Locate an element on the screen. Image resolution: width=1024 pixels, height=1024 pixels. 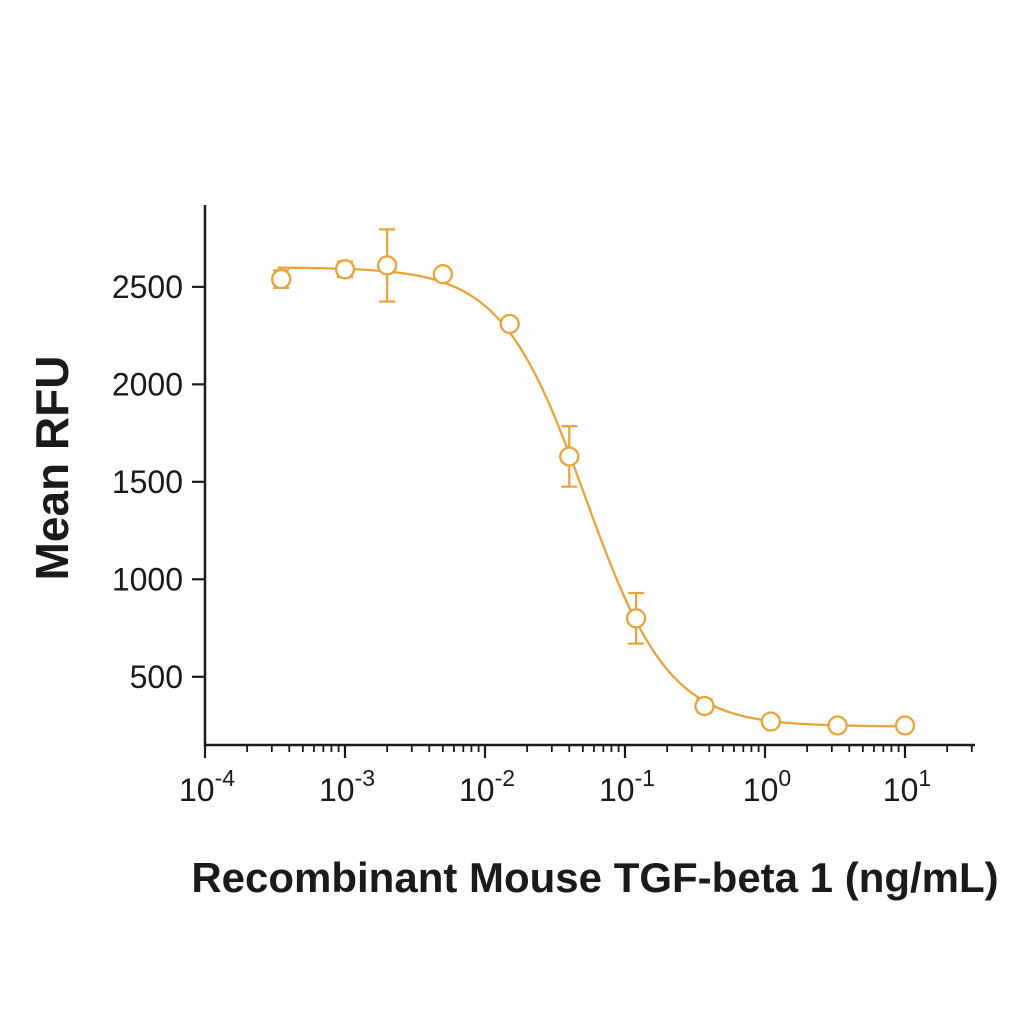
x-tick-label: 10⁻³ is located at coordinates (347, 786).